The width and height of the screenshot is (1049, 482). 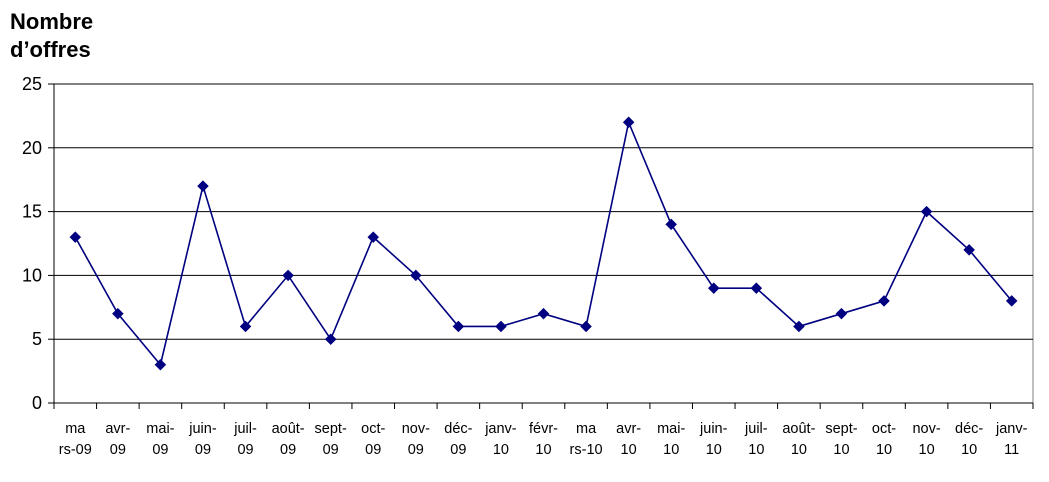 What do you see at coordinates (500, 439) in the screenshot?
I see `x-tick-label: janv-10` at bounding box center [500, 439].